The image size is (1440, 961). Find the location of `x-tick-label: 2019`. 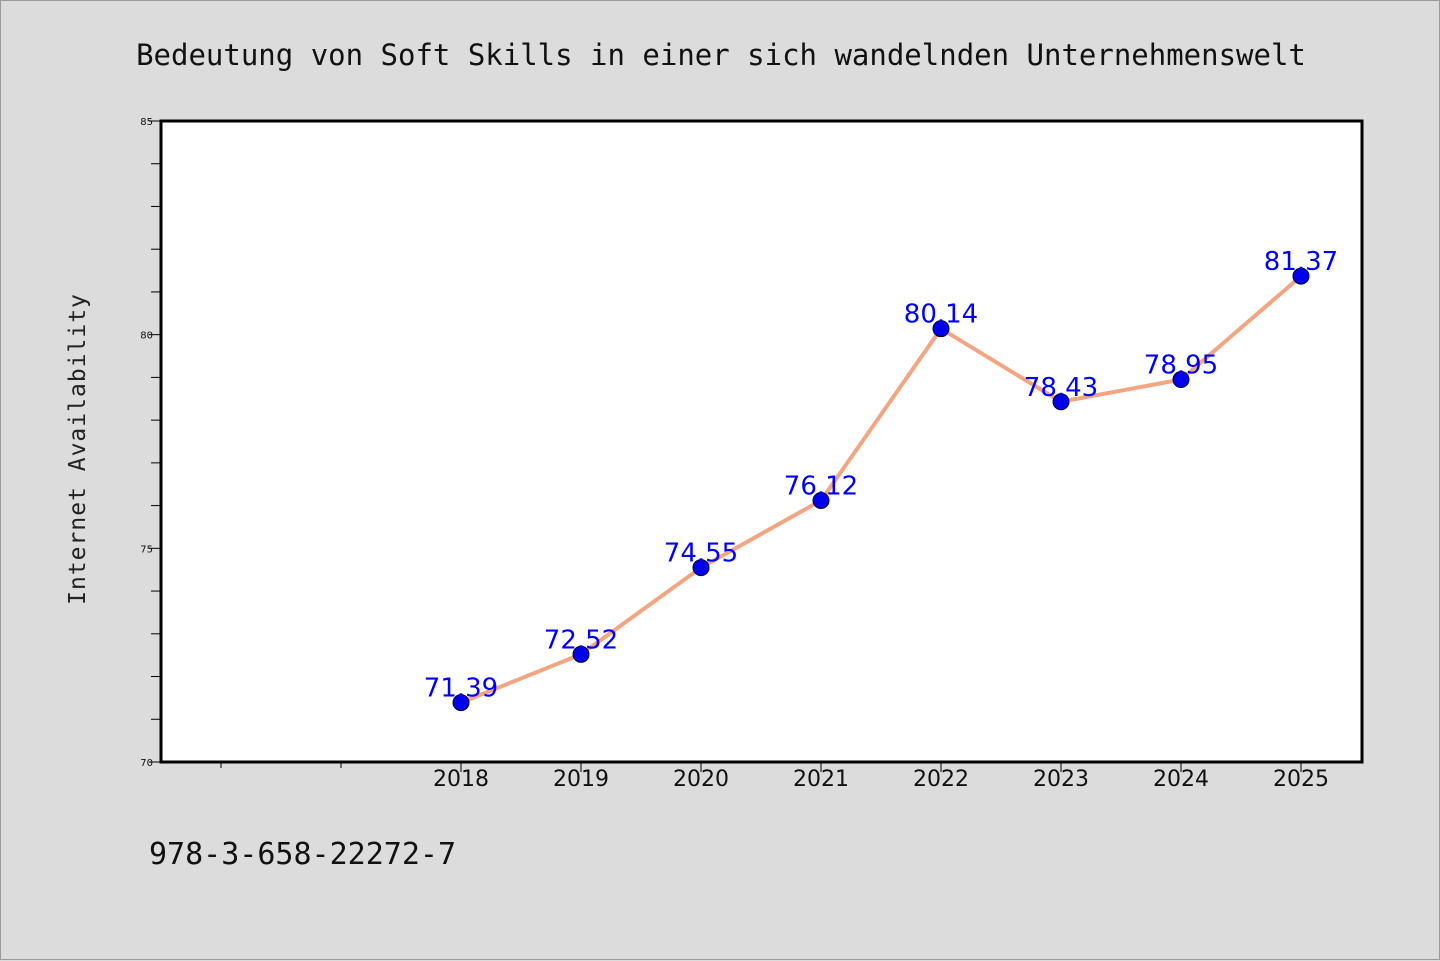

x-tick-label: 2019 is located at coordinates (581, 779).